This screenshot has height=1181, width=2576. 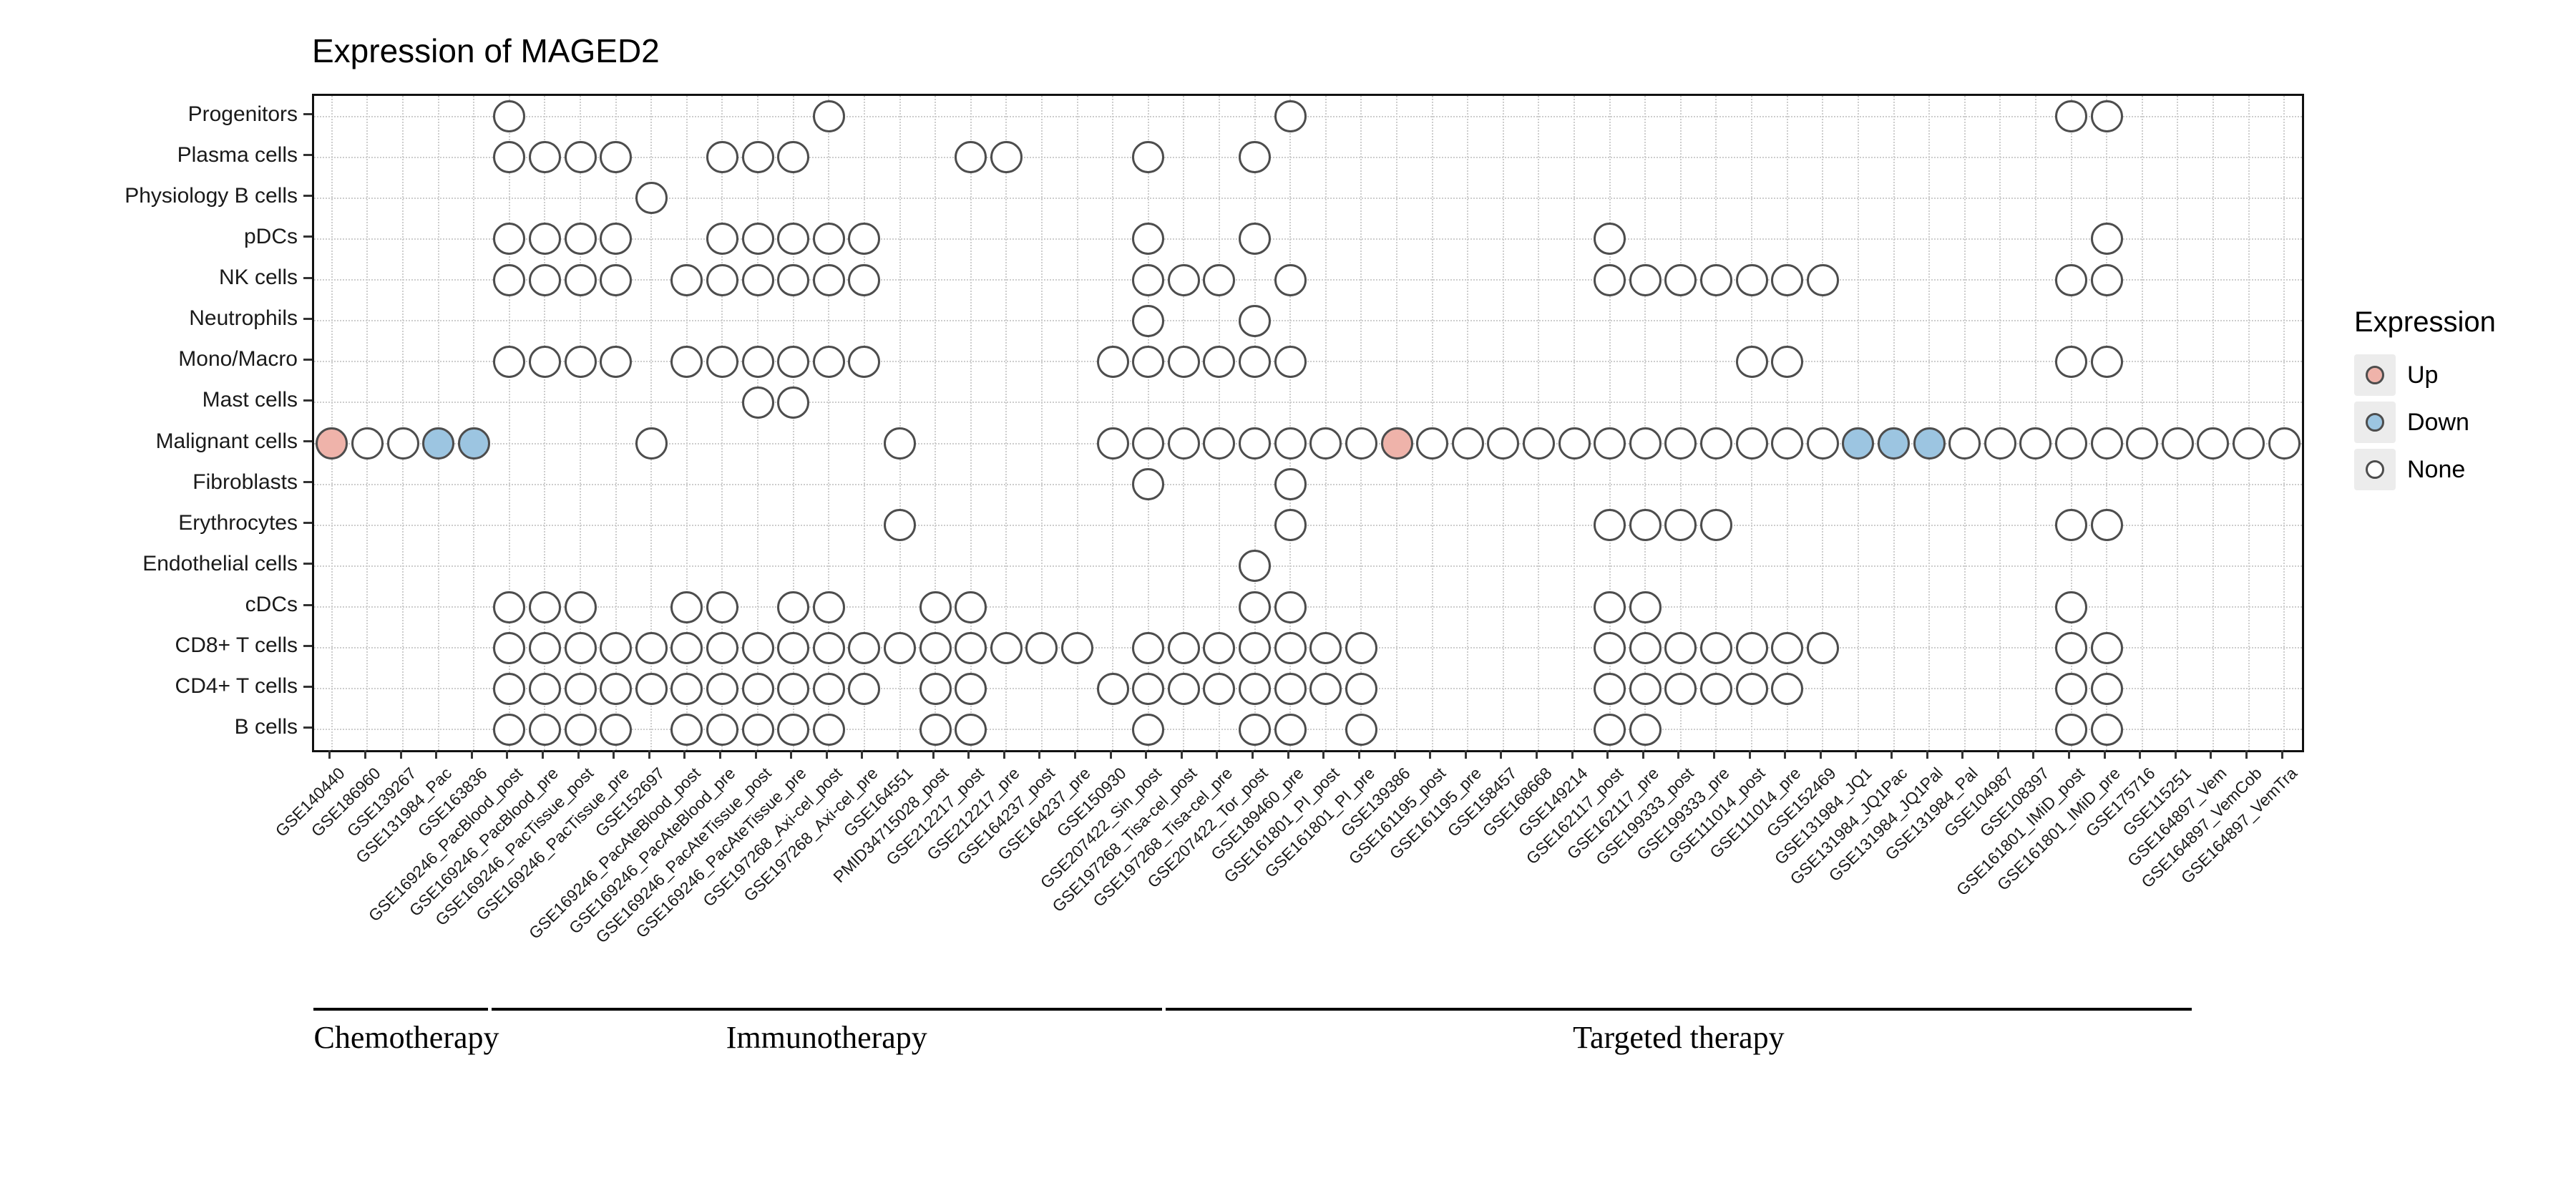 I want to click on y-tick-label: Endothelial cells, so click(x=220, y=563).